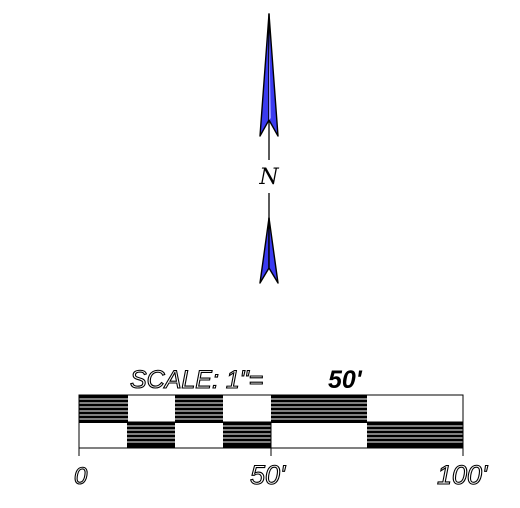  Describe the element at coordinates (462, 475) in the screenshot. I see `scale-label-end: 100'` at that location.